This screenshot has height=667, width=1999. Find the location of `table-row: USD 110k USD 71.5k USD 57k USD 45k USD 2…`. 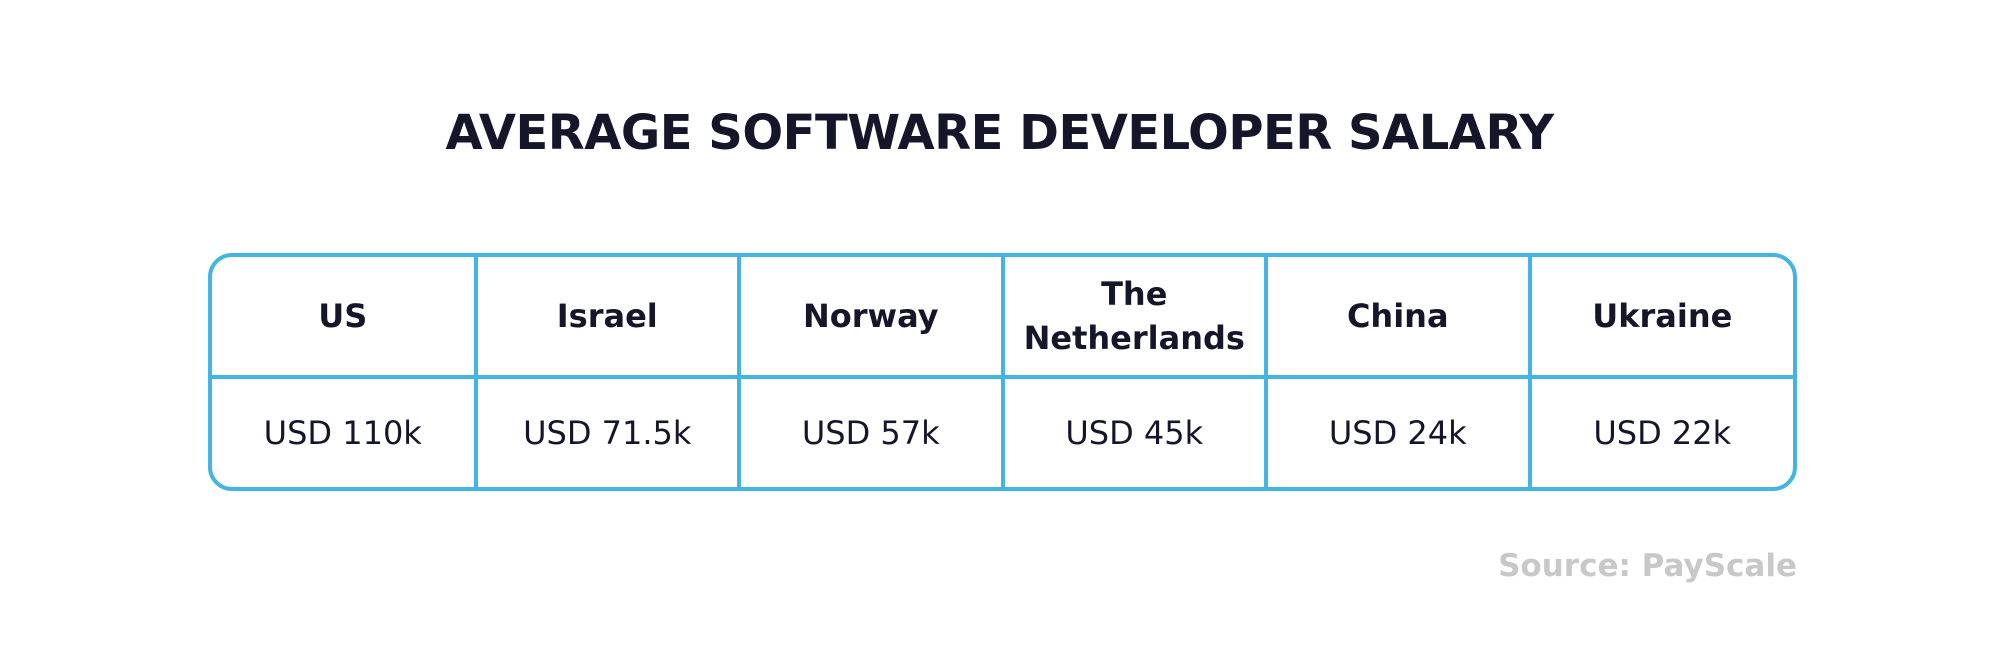

table-row: USD 110k USD 71.5k USD 57k USD 45k USD 2… is located at coordinates (1002, 432).